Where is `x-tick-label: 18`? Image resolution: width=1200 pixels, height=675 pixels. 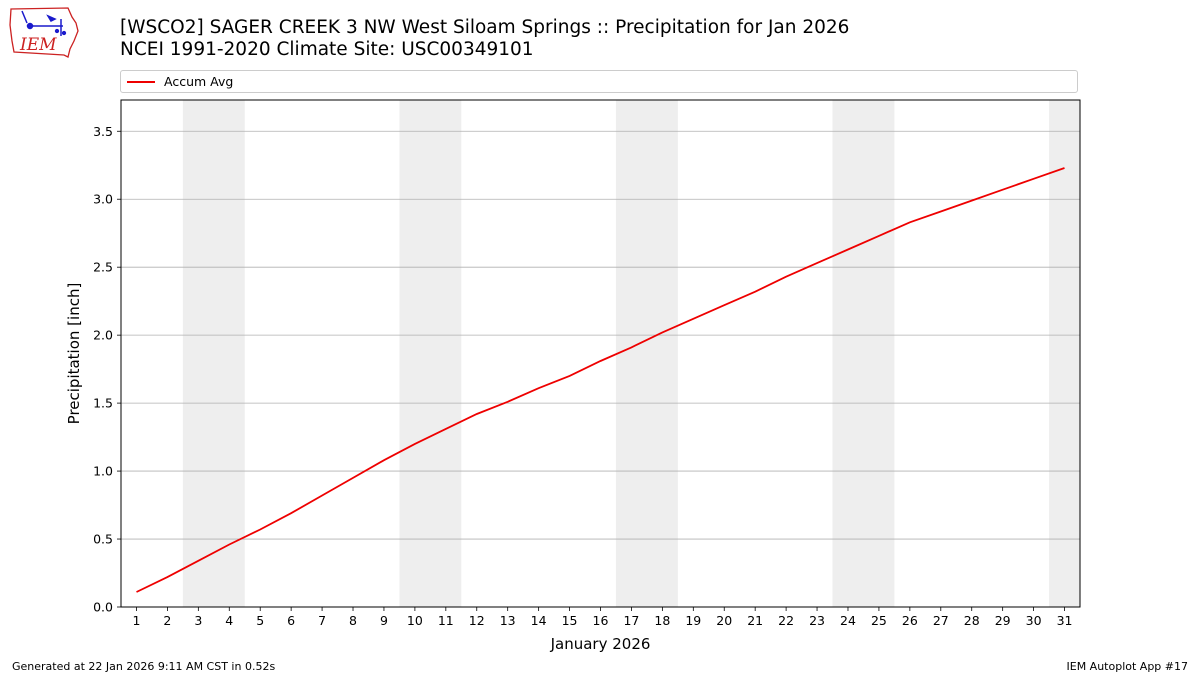 x-tick-label: 18 is located at coordinates (662, 620).